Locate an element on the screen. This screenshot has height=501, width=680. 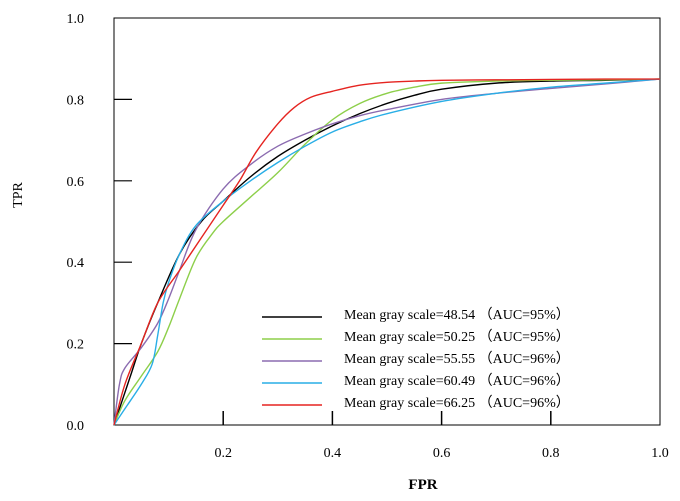
x-tick-label: 0.2 is located at coordinates (223, 453).